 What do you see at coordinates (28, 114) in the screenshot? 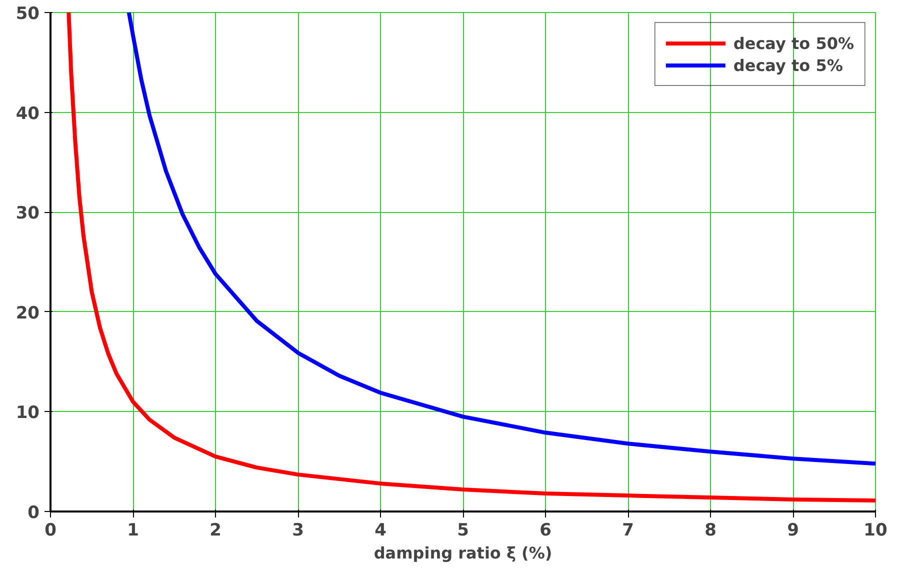
I see `y-tick-label: 40` at bounding box center [28, 114].